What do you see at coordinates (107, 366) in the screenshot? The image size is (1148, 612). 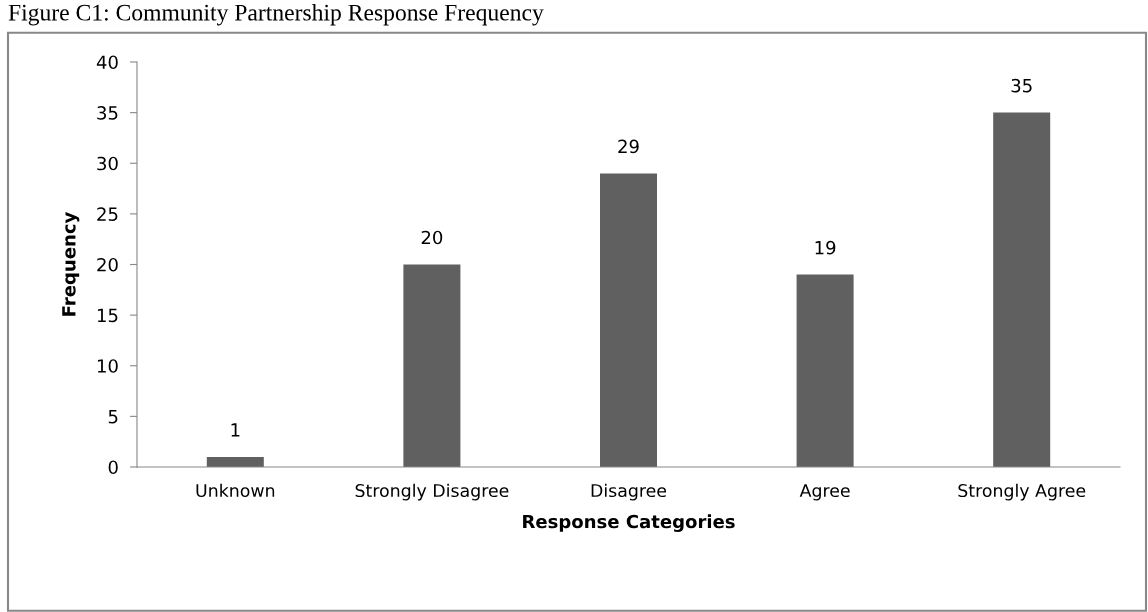 I see `y-tick-label: 10` at bounding box center [107, 366].